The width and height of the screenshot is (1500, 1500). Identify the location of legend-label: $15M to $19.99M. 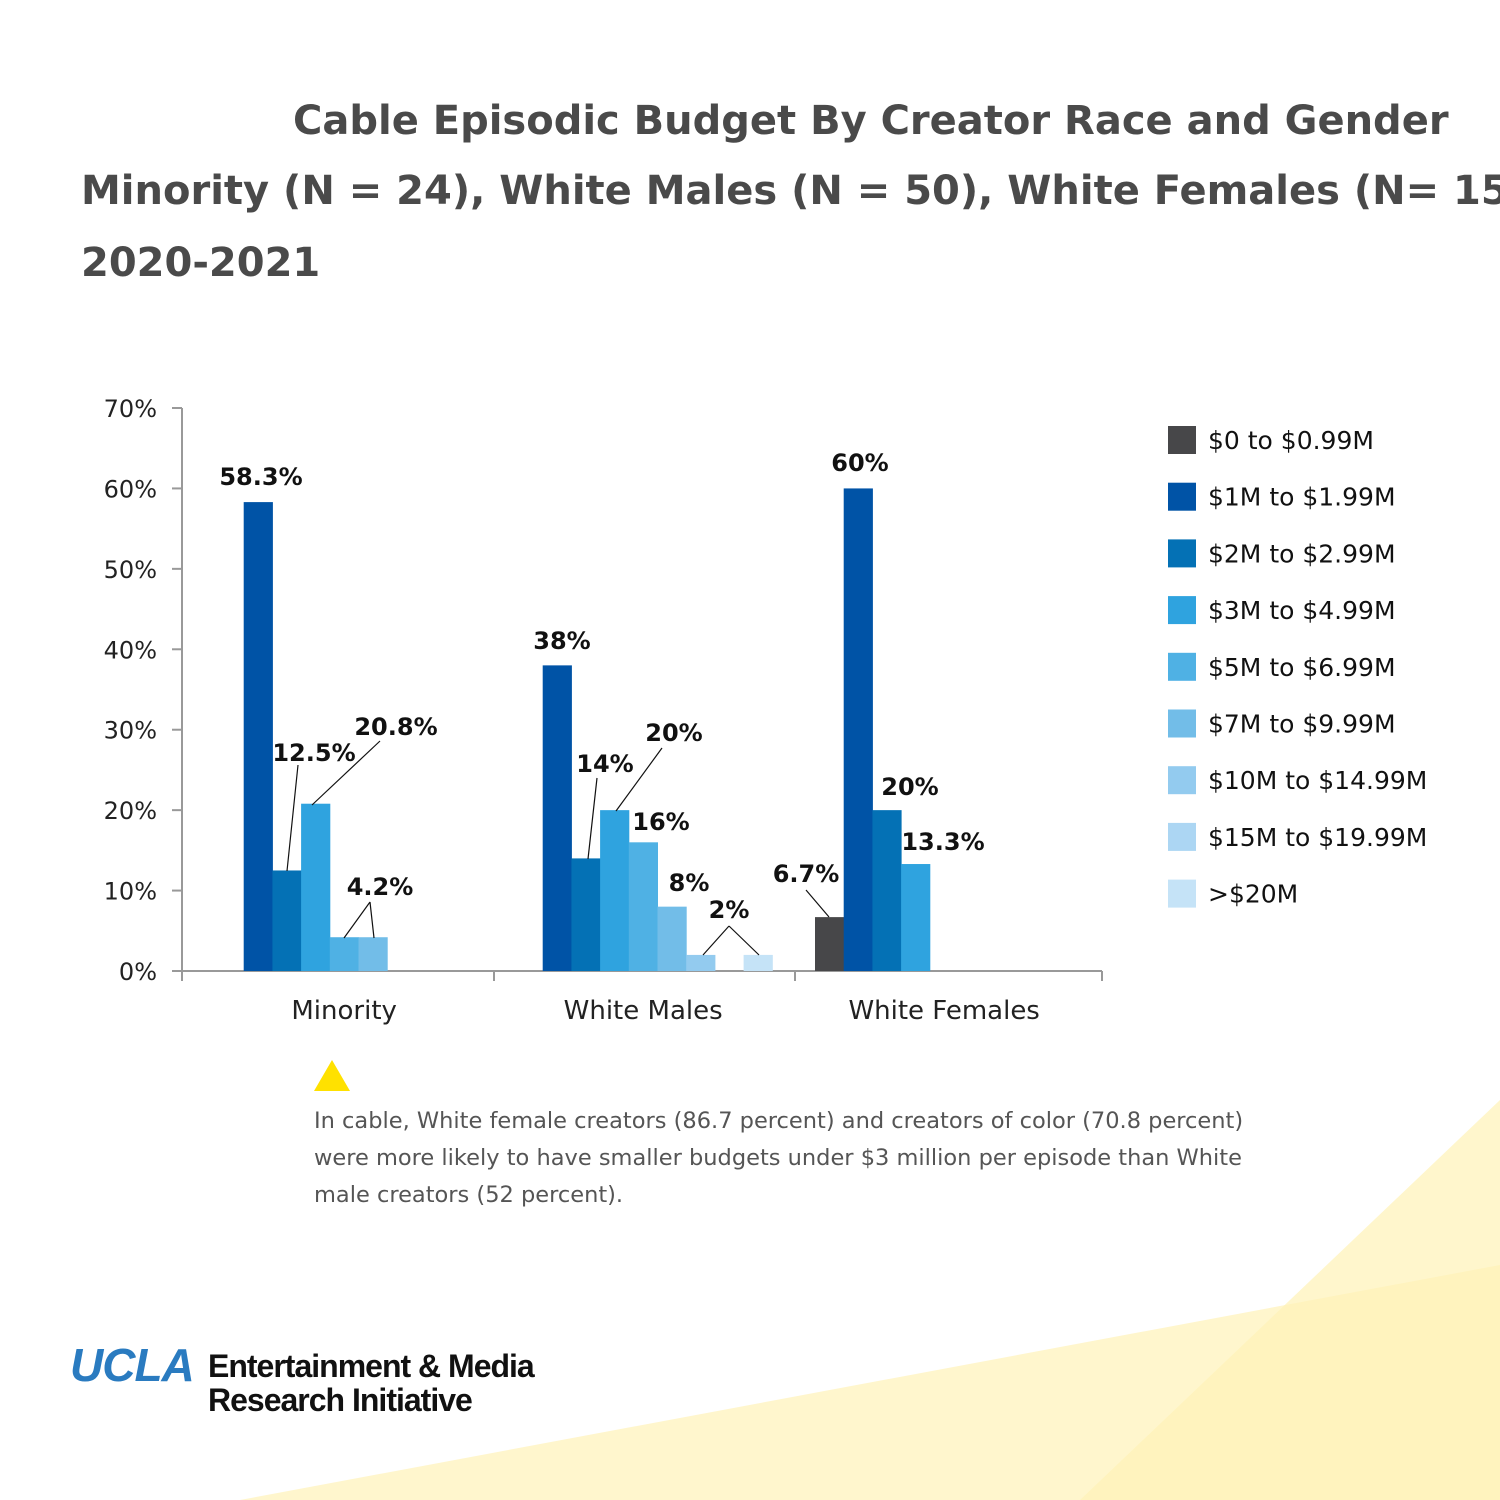
(1317, 837).